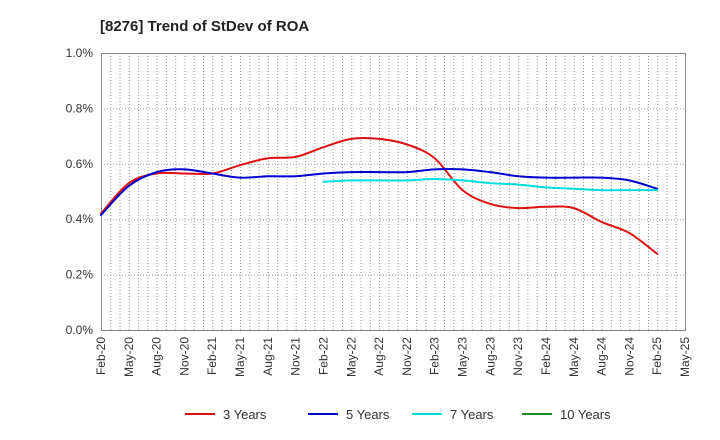  Describe the element at coordinates (80, 275) in the screenshot. I see `y-tick-label: 0.2%` at that location.